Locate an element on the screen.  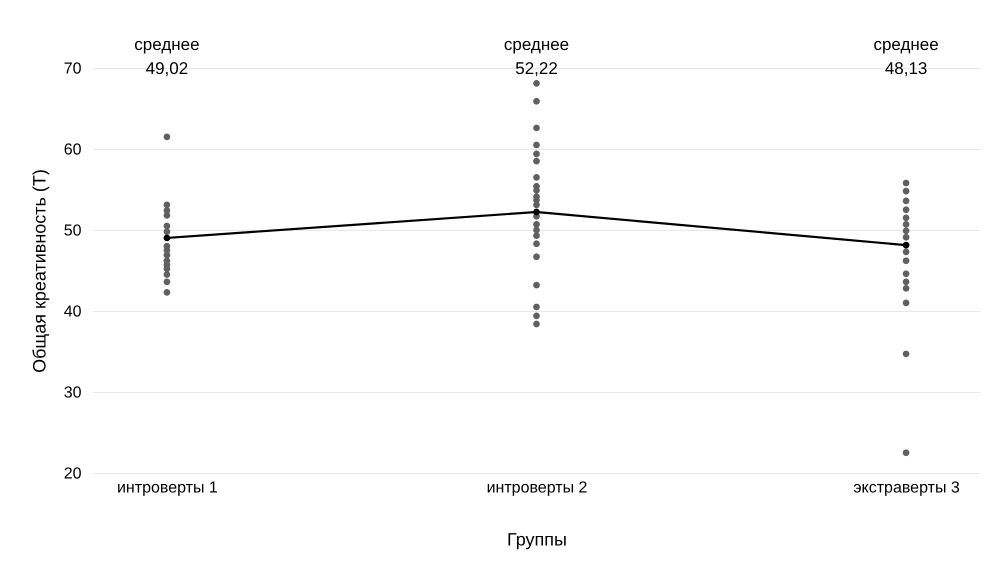
y-tick-label: 20 is located at coordinates (73, 474).